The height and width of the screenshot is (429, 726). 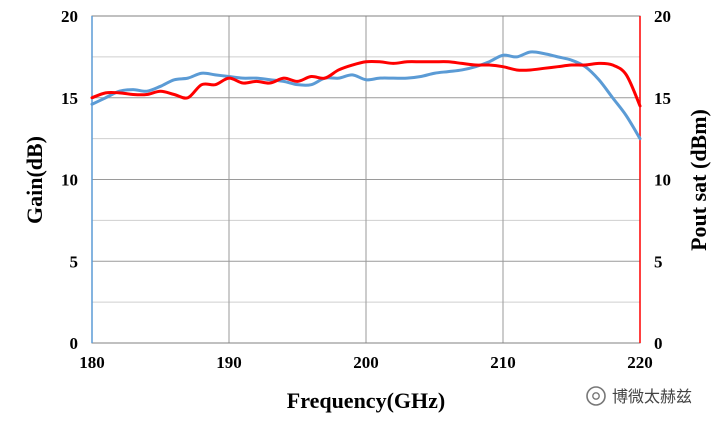 What do you see at coordinates (662, 98) in the screenshot?
I see `y-right-tick-label: 15` at bounding box center [662, 98].